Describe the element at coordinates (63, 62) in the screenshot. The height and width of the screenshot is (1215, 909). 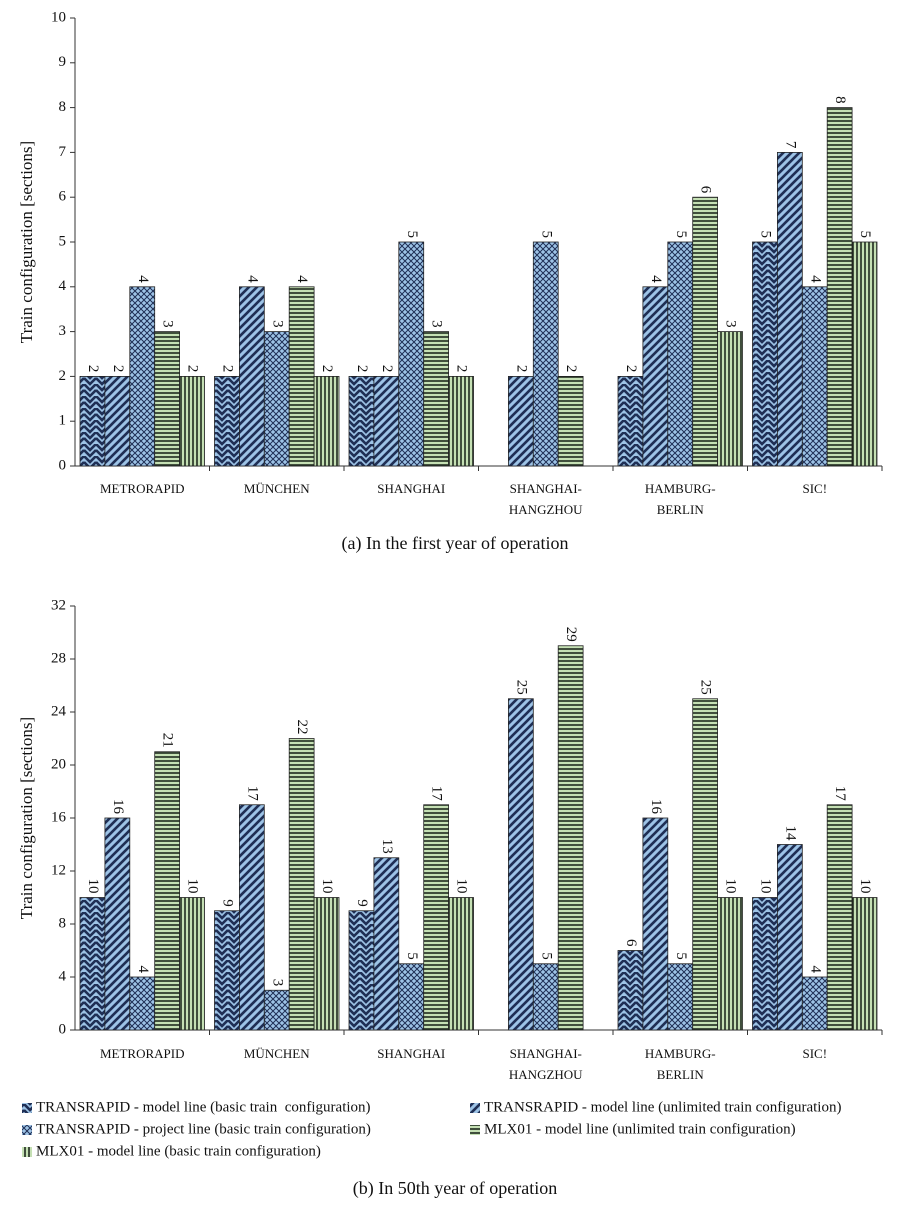
I see `y-tick-label: 9` at that location.